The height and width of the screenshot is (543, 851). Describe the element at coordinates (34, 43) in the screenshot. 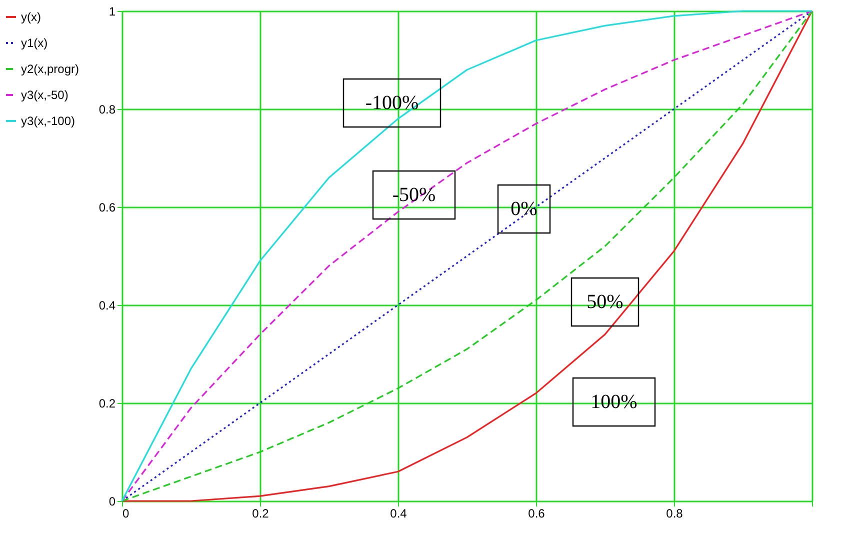

I see `legend-label: y1(x)` at that location.